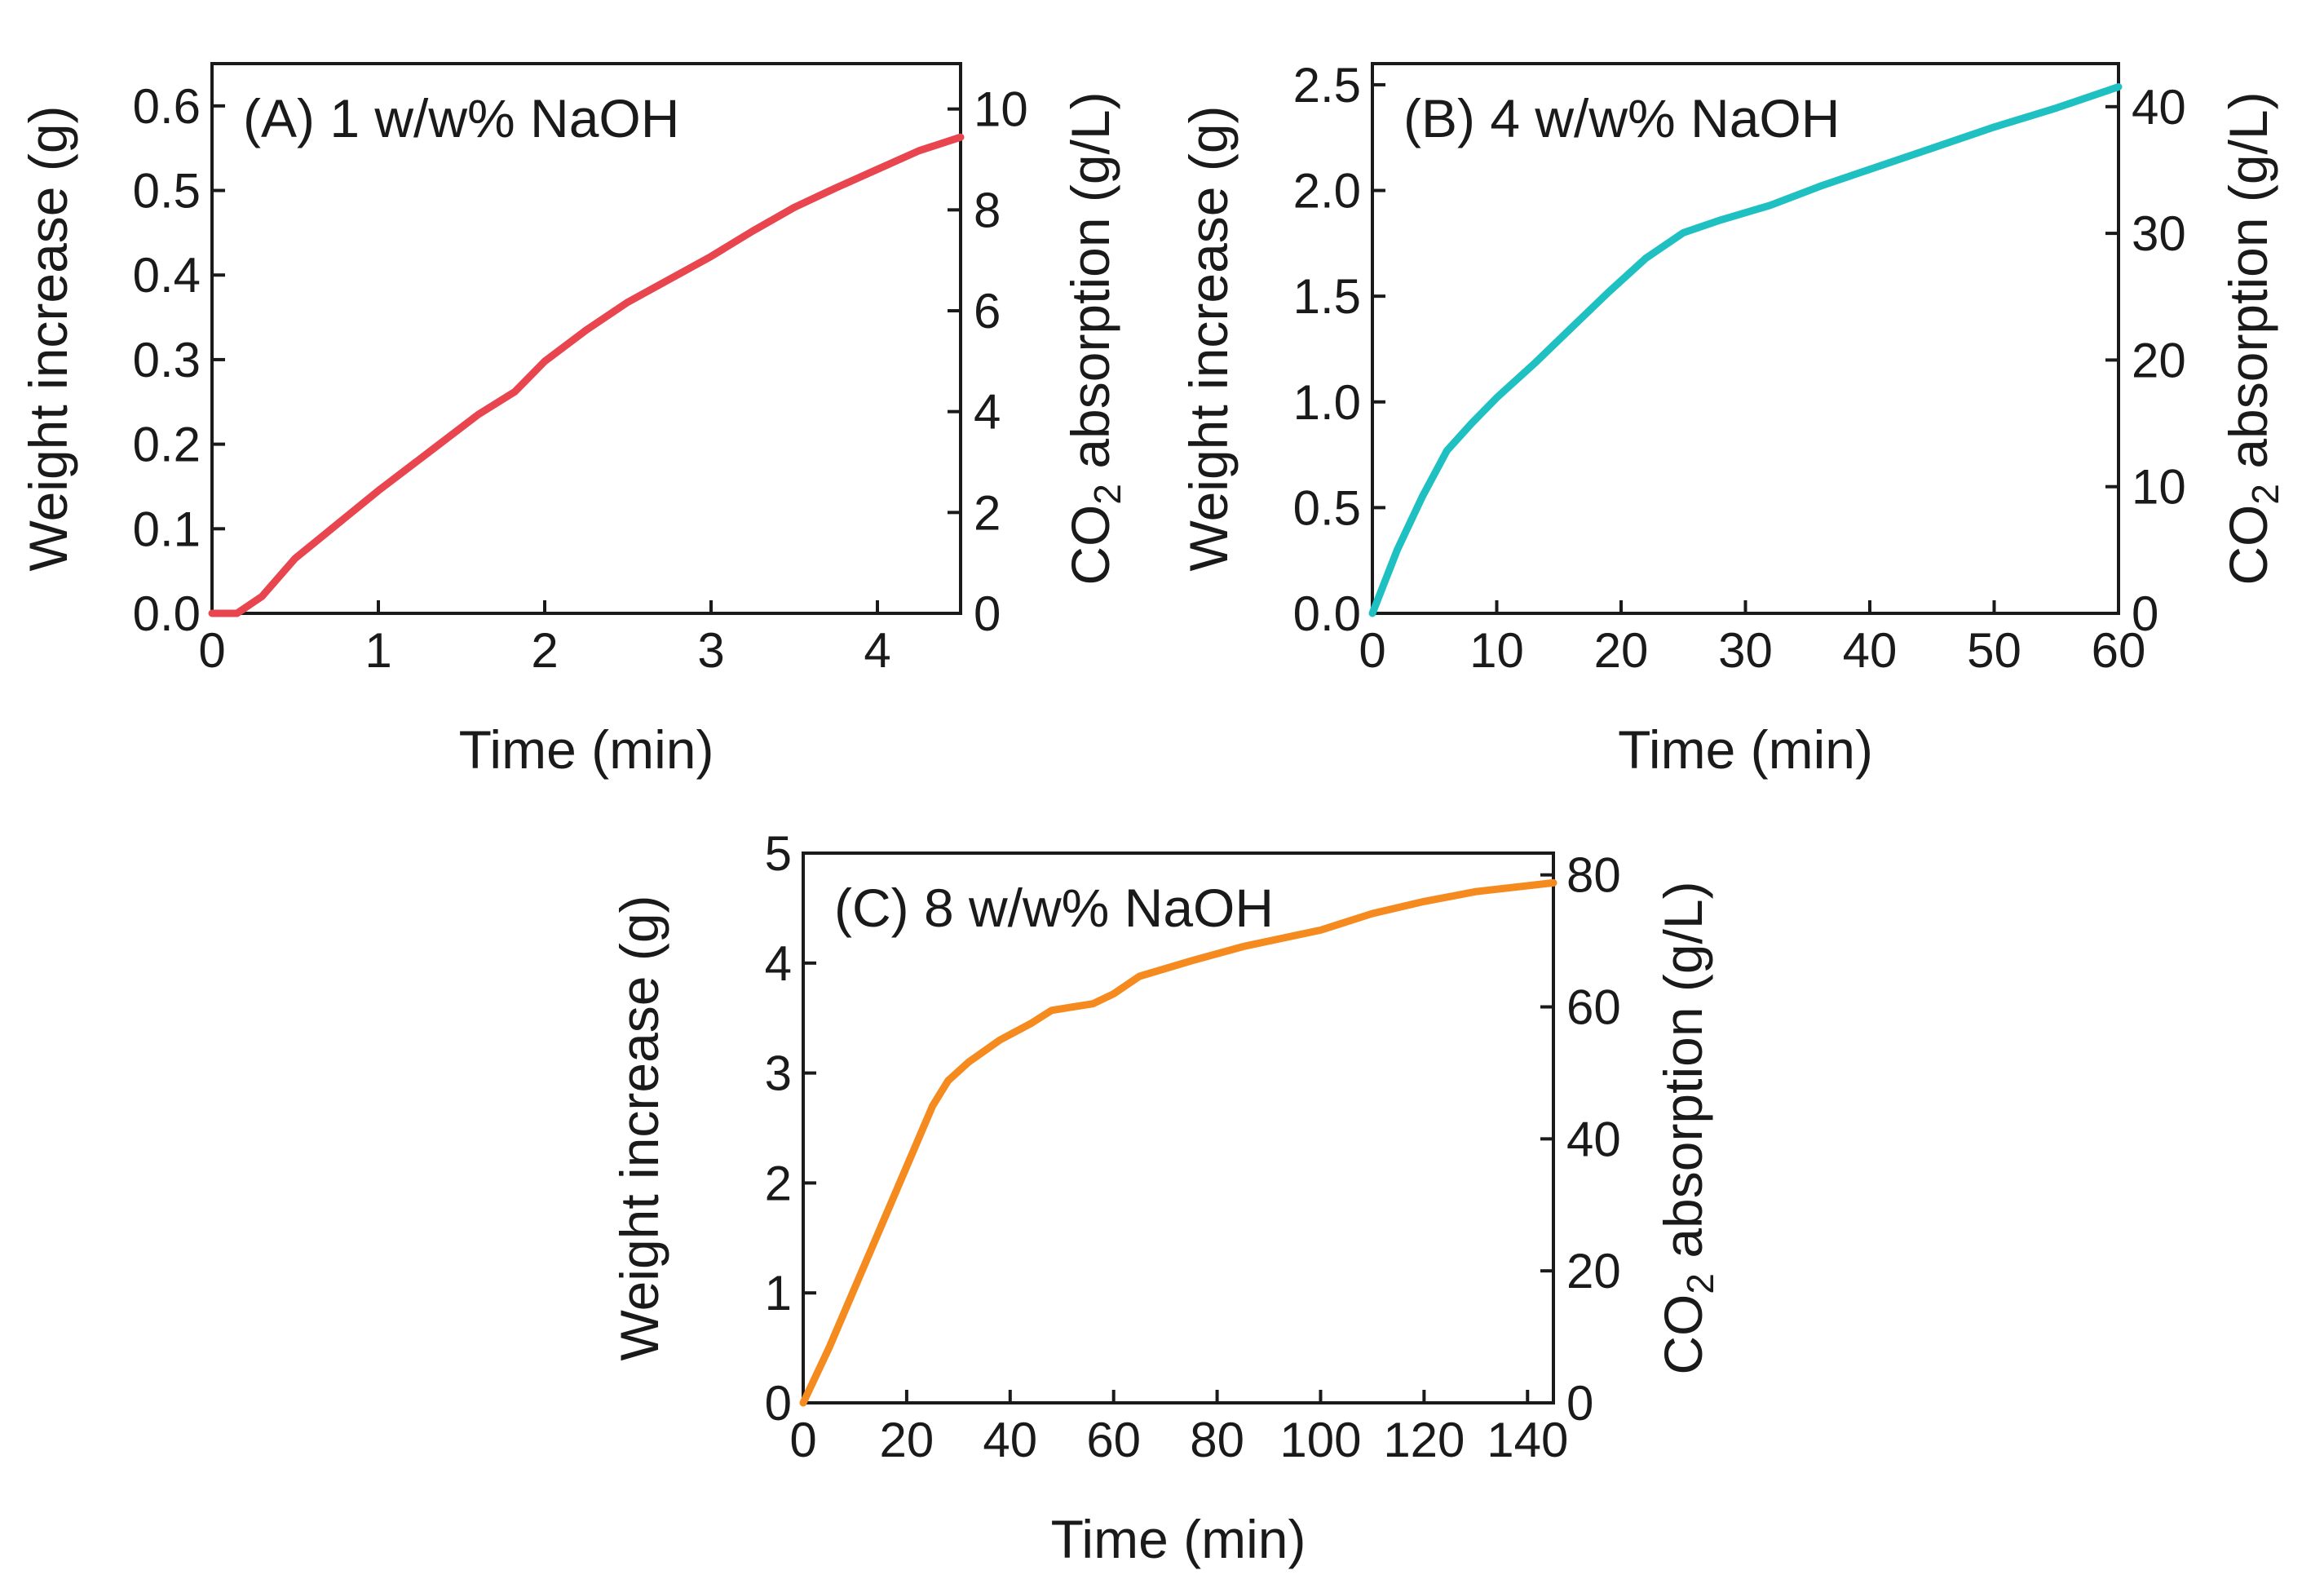 The width and height of the screenshot is (2324, 1588). What do you see at coordinates (1497, 650) in the screenshot?
I see `x-tick-label: 10` at bounding box center [1497, 650].